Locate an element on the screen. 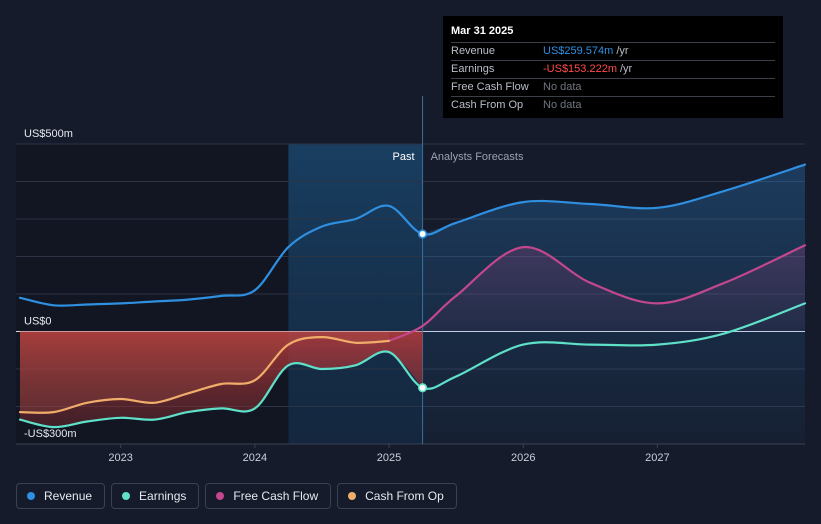 This screenshot has height=524, width=821. tooltip-row: Revenue US$259.574m/yr is located at coordinates (613, 51).